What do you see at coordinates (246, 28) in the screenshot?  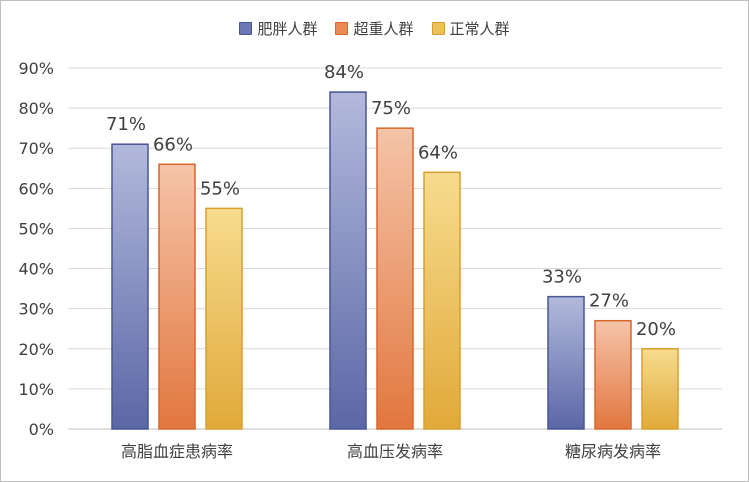 I see `legend-swatch-obese` at bounding box center [246, 28].